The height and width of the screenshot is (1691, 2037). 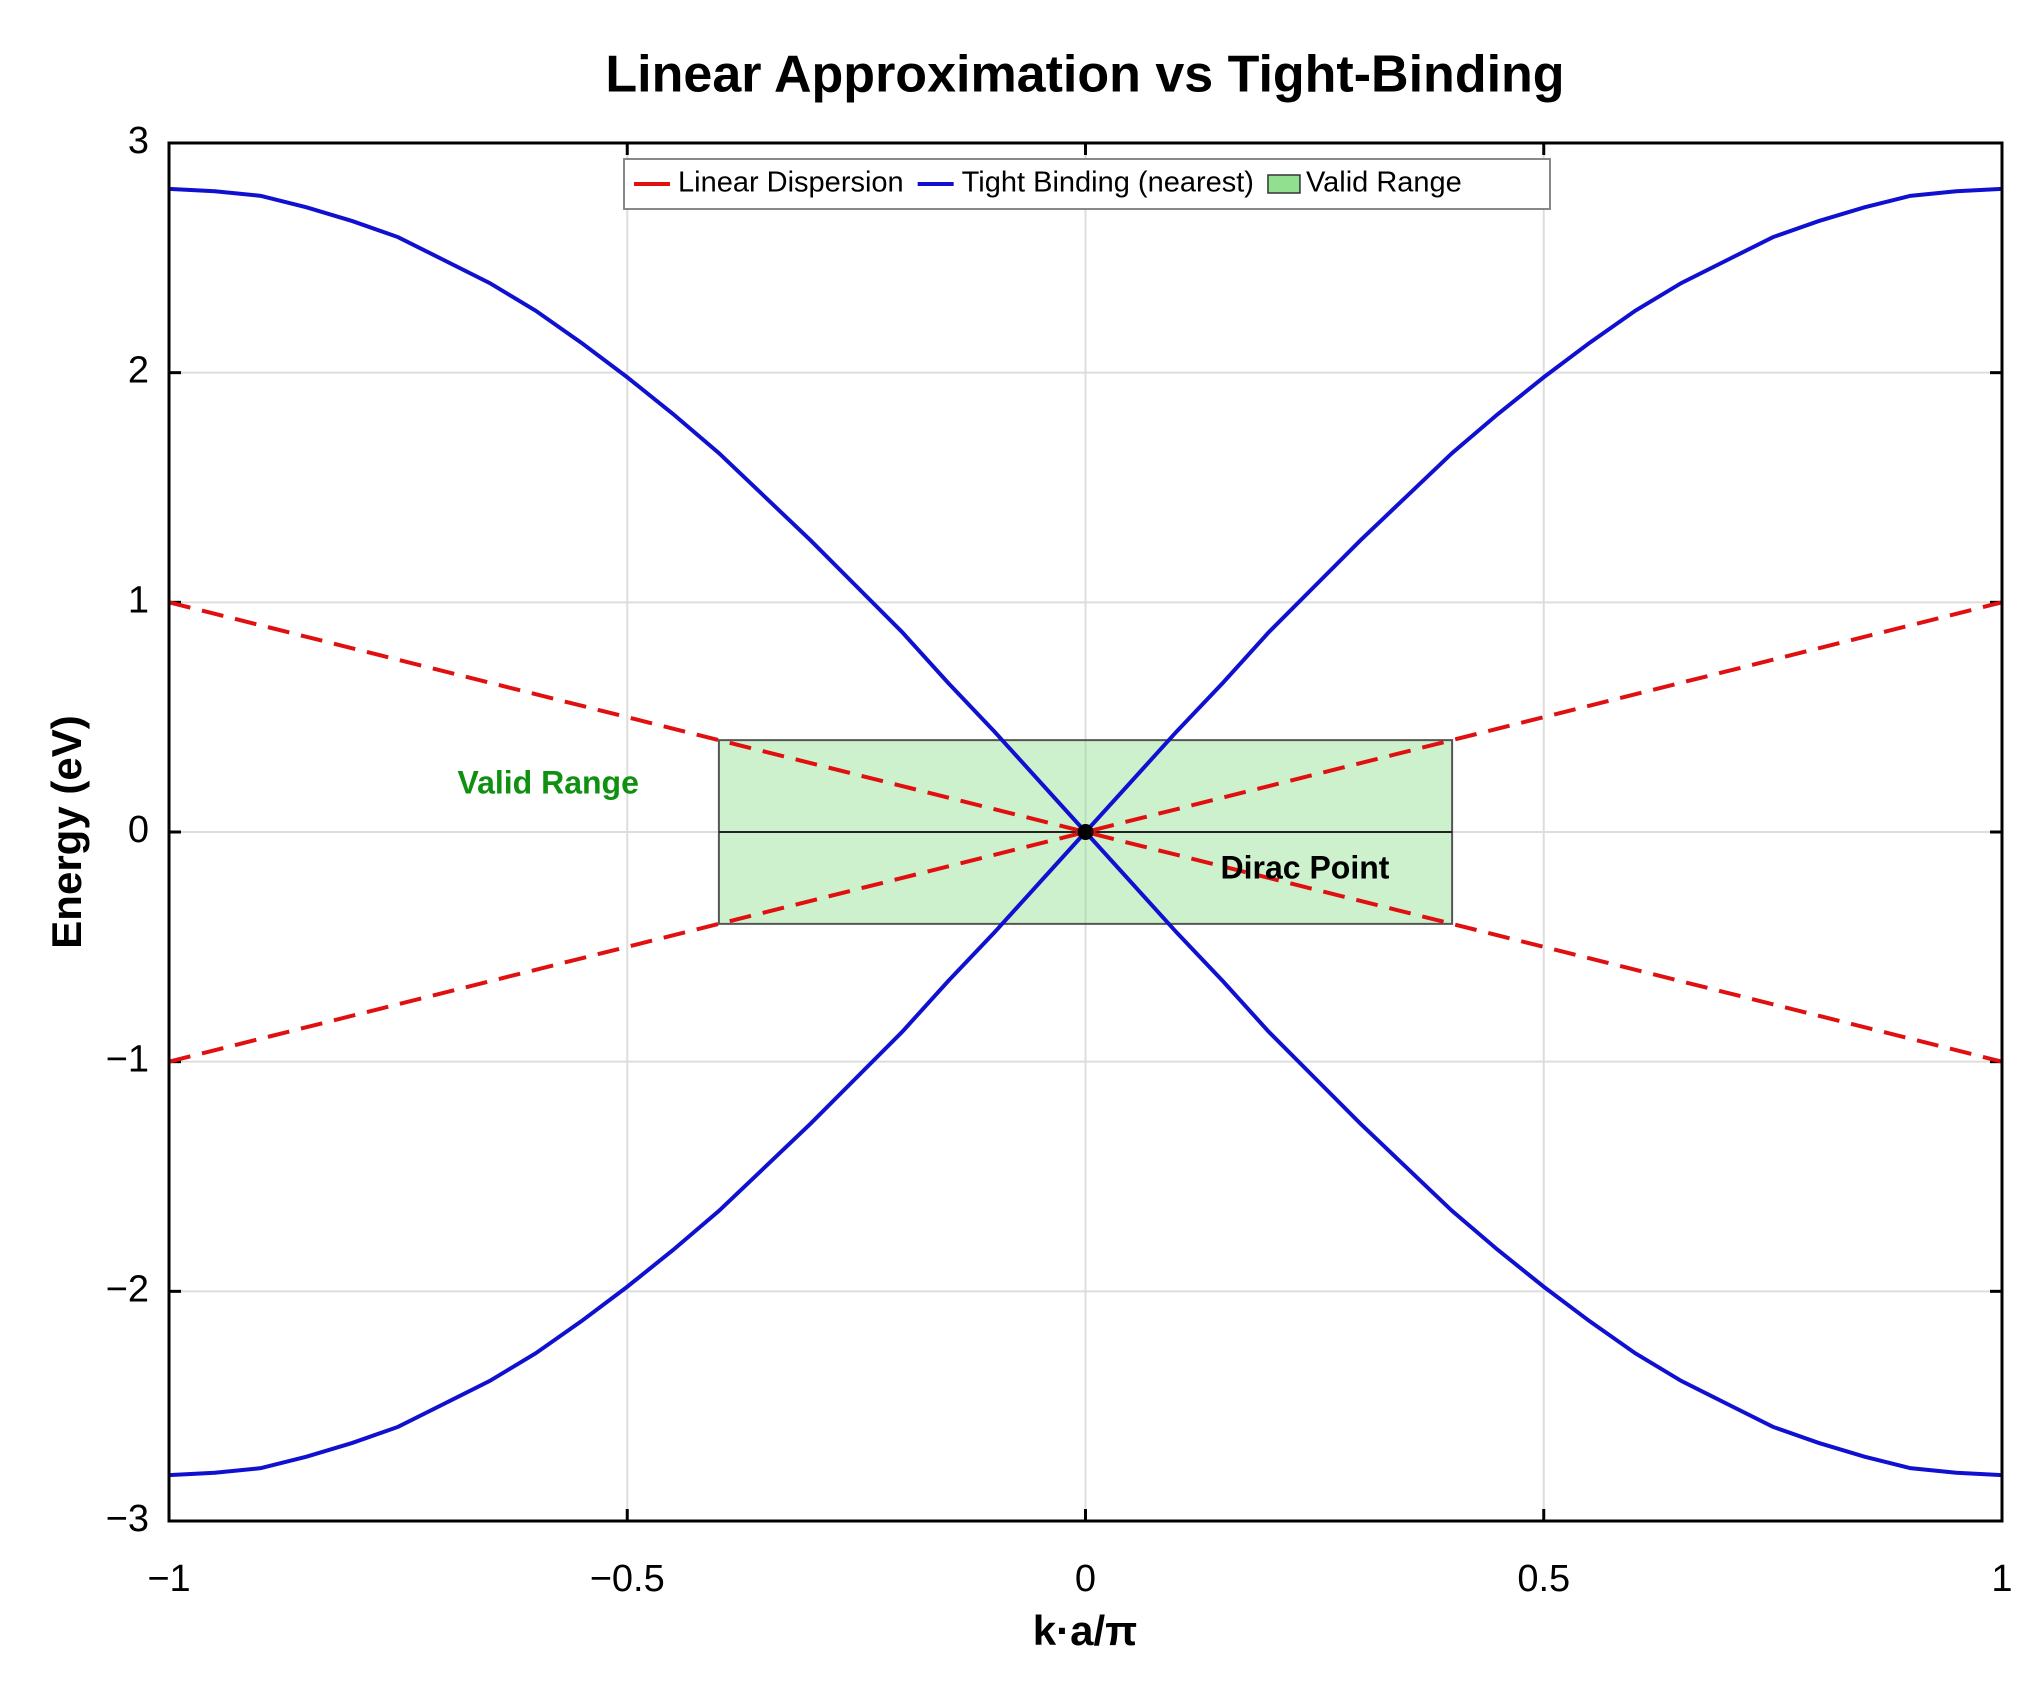 What do you see at coordinates (138, 371) in the screenshot?
I see `y-tick-label: 2` at bounding box center [138, 371].